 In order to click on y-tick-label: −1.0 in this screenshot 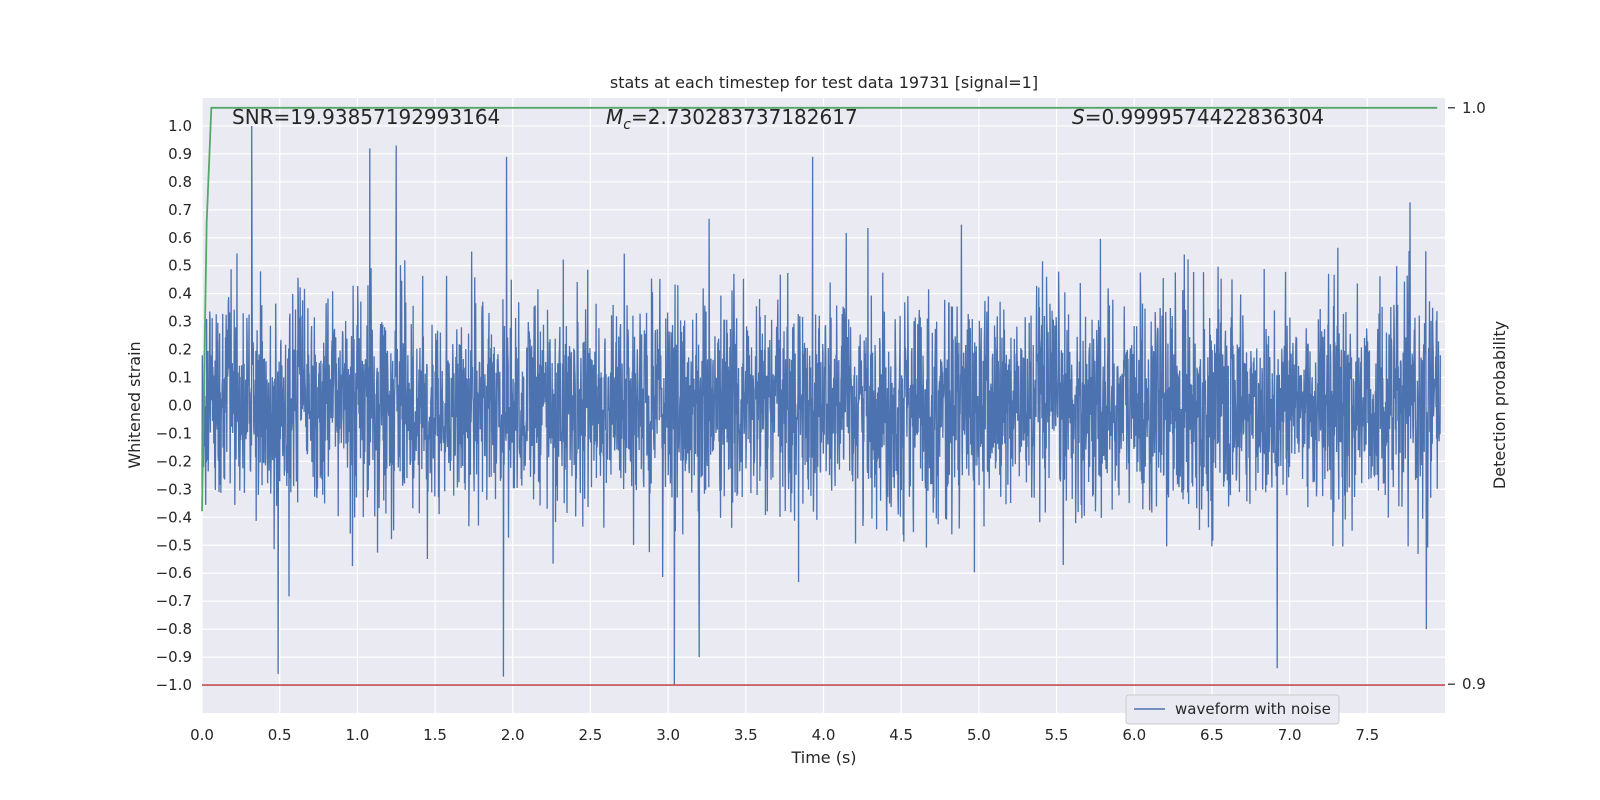, I will do `click(174, 685)`.